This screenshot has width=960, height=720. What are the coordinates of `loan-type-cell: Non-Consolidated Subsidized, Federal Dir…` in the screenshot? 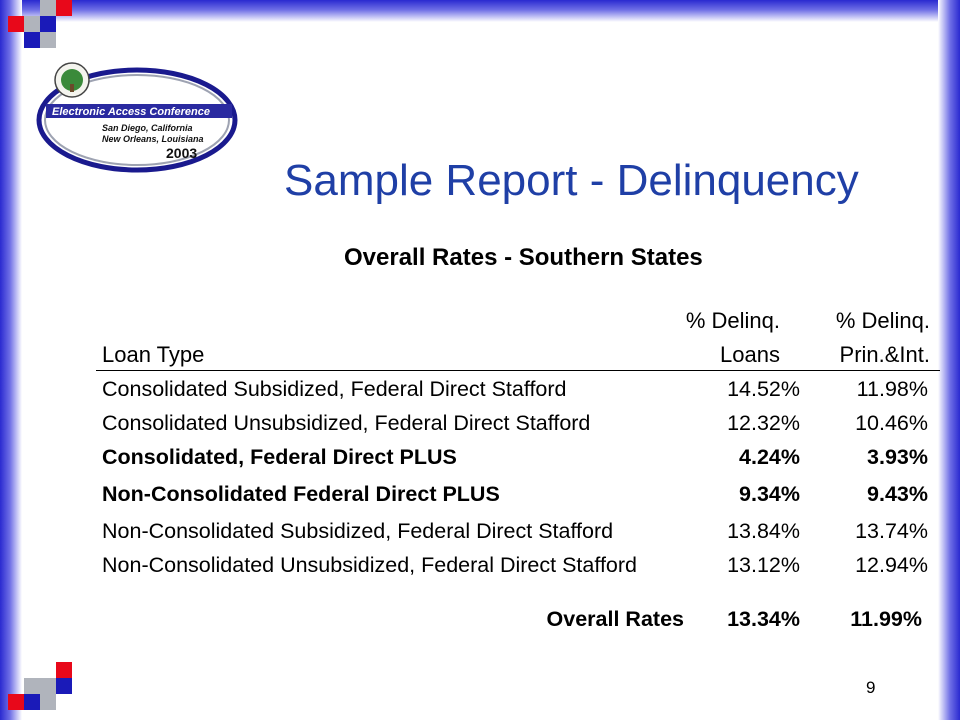 It's located at (358, 531).